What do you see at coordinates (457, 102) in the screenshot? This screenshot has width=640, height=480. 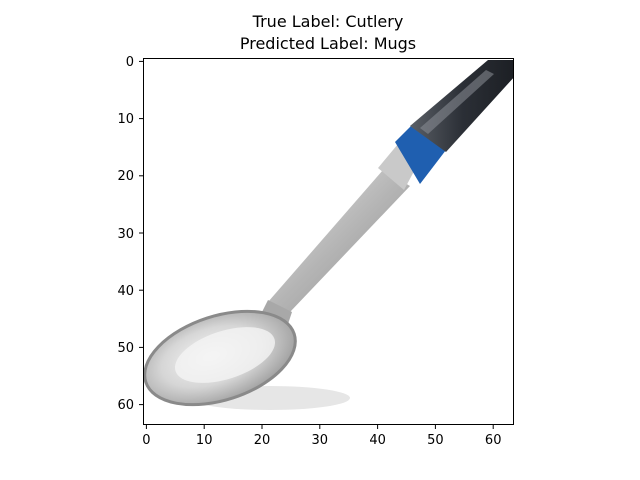 I see `handle-highlight` at bounding box center [457, 102].